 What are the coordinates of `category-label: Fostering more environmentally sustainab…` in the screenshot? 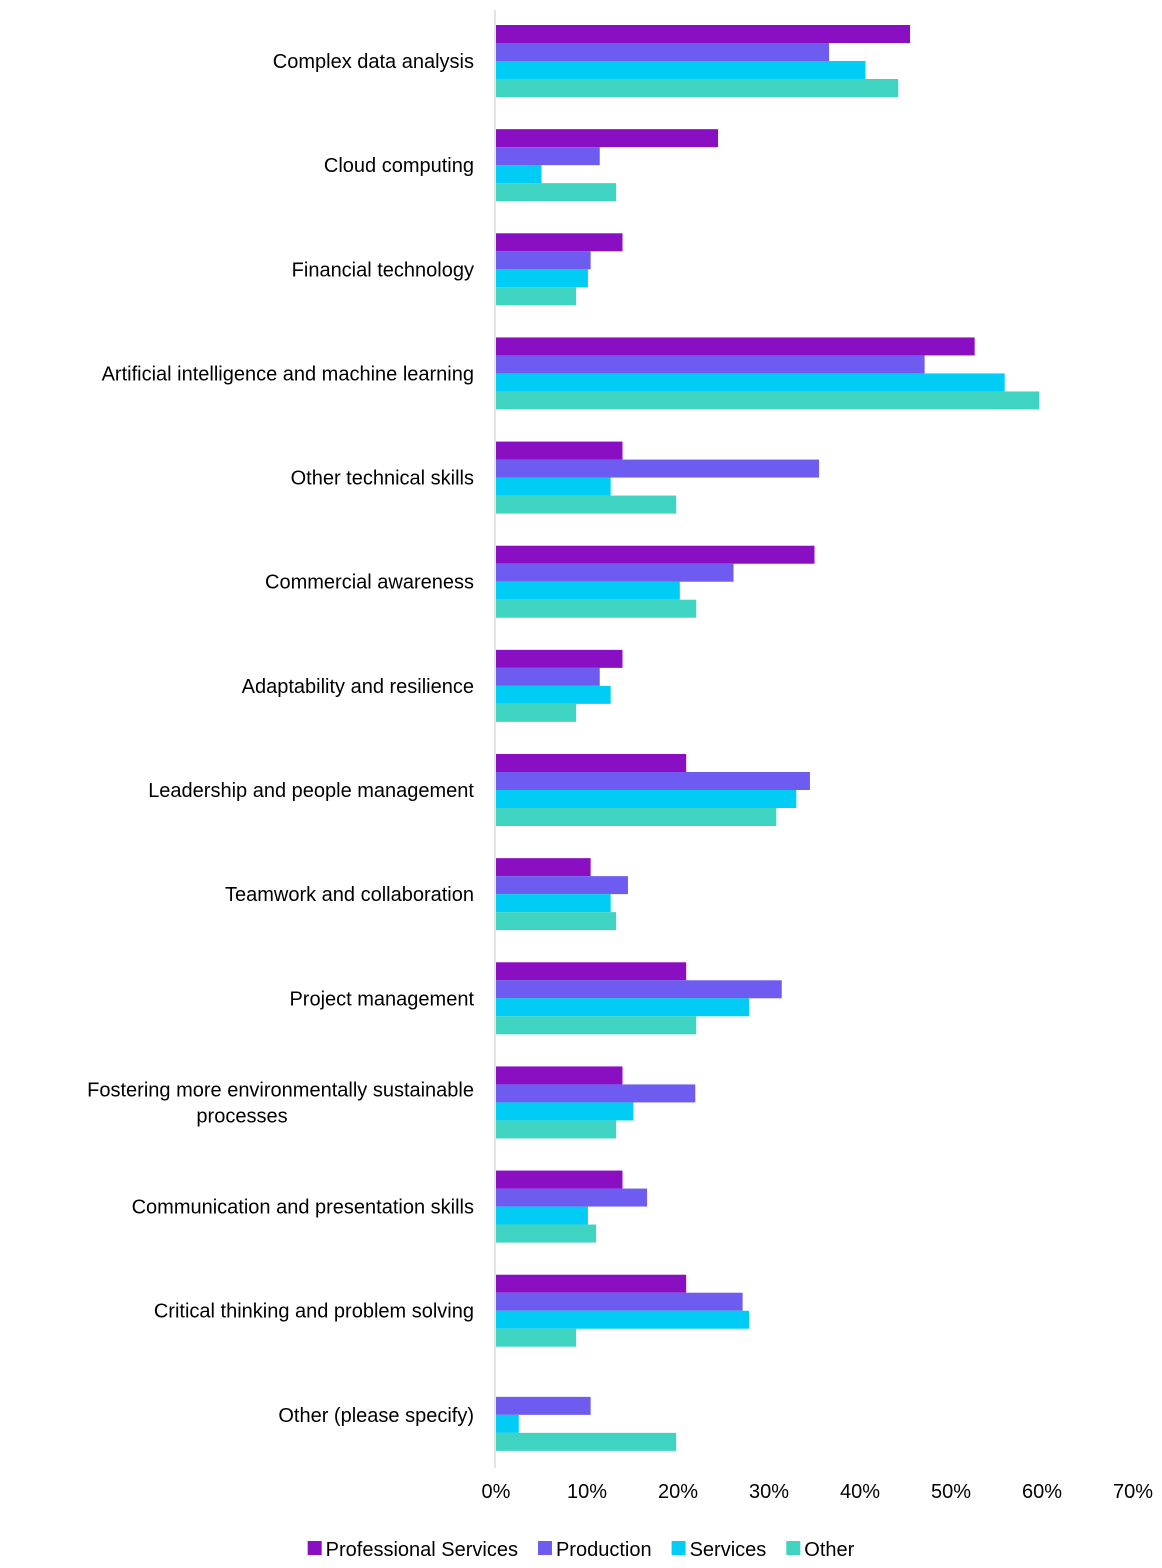 It's located at (280, 1090).